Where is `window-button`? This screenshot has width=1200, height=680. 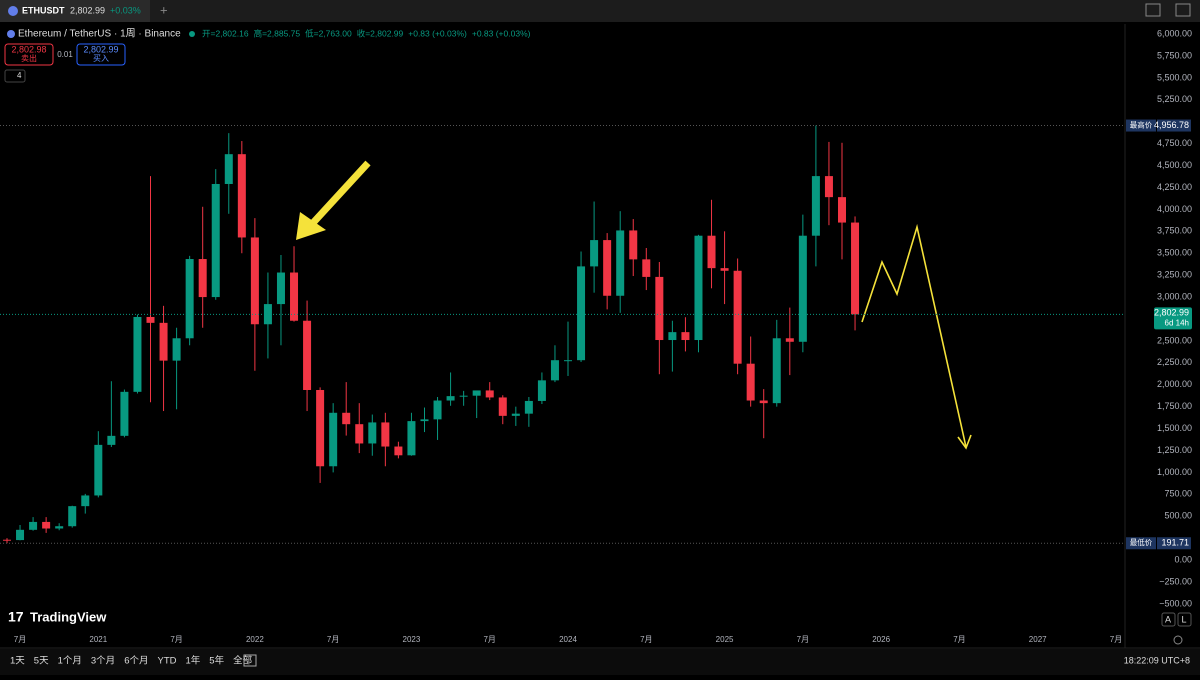
window-button is located at coordinates (1183, 10).